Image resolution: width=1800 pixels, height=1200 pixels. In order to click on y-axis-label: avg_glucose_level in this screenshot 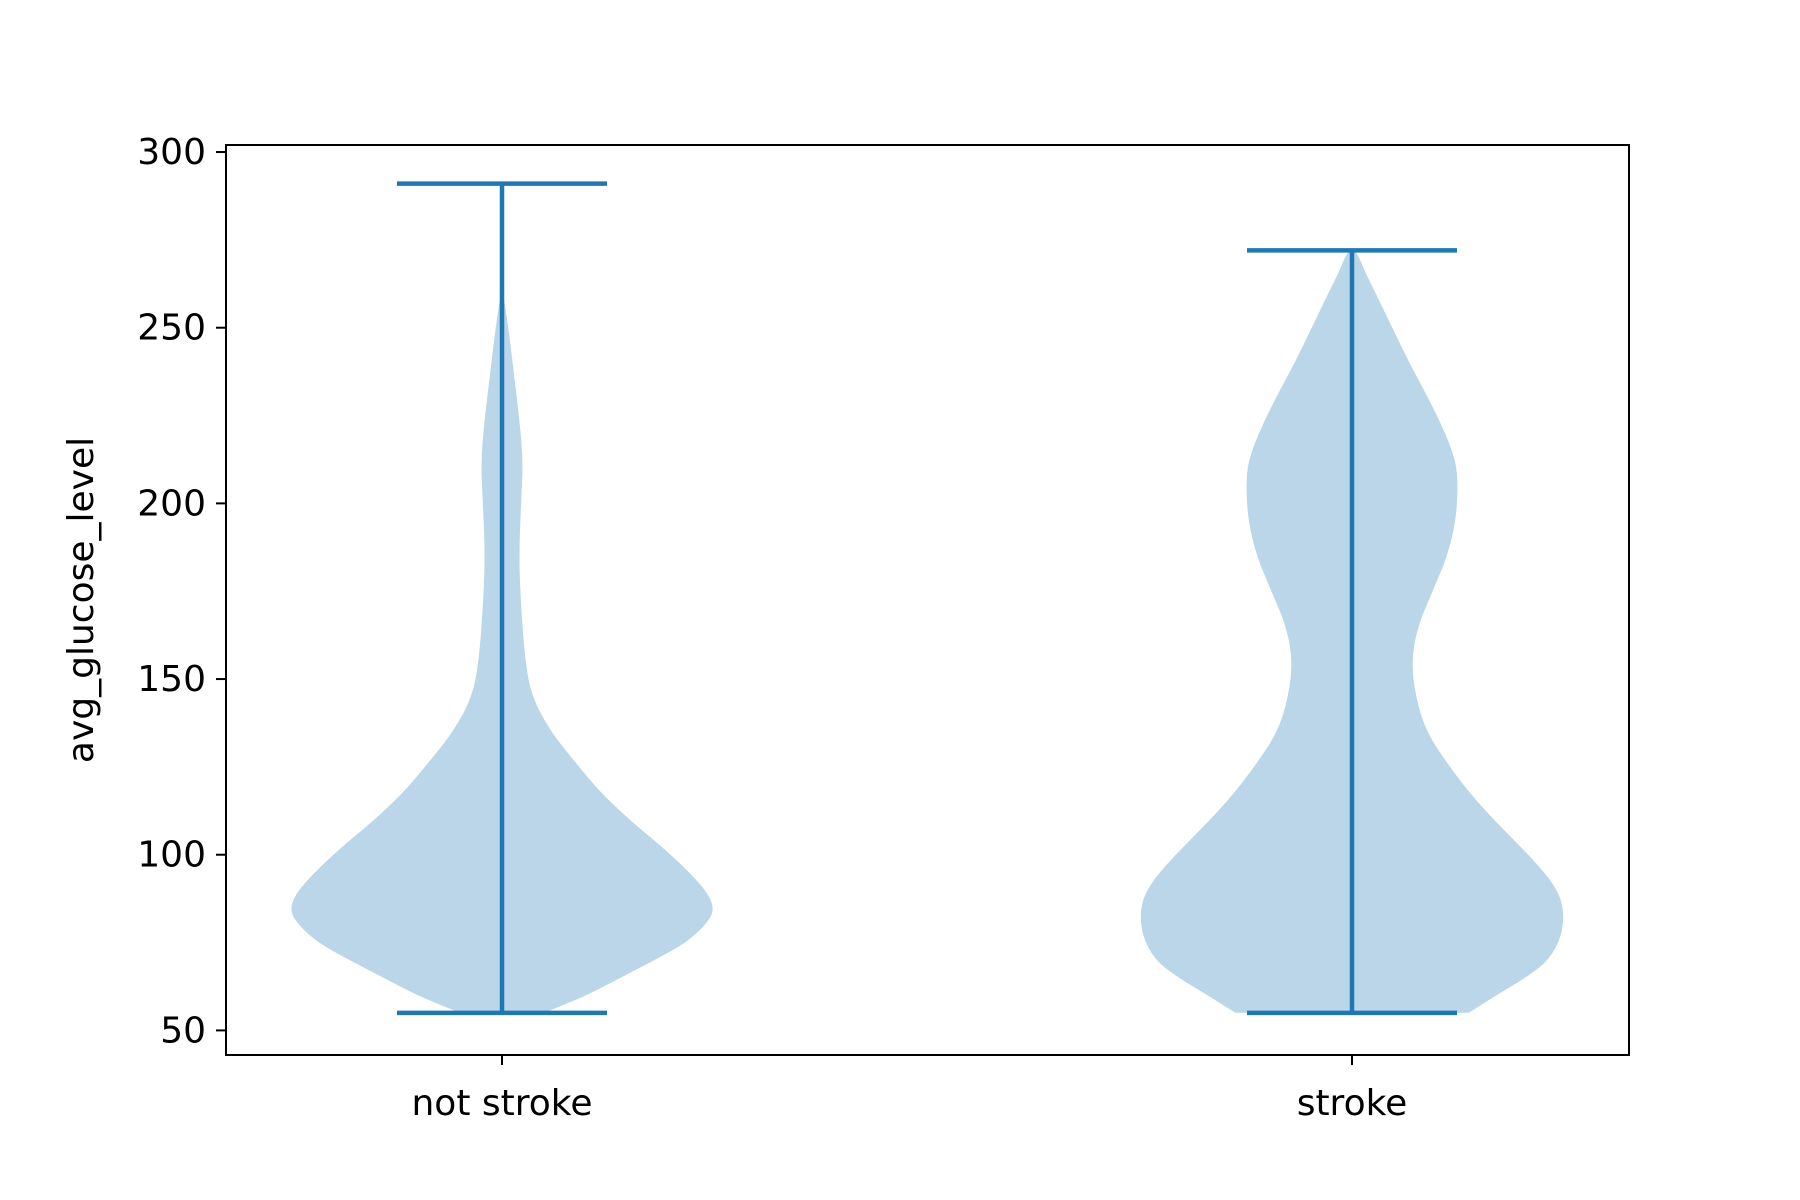, I will do `click(81, 600)`.